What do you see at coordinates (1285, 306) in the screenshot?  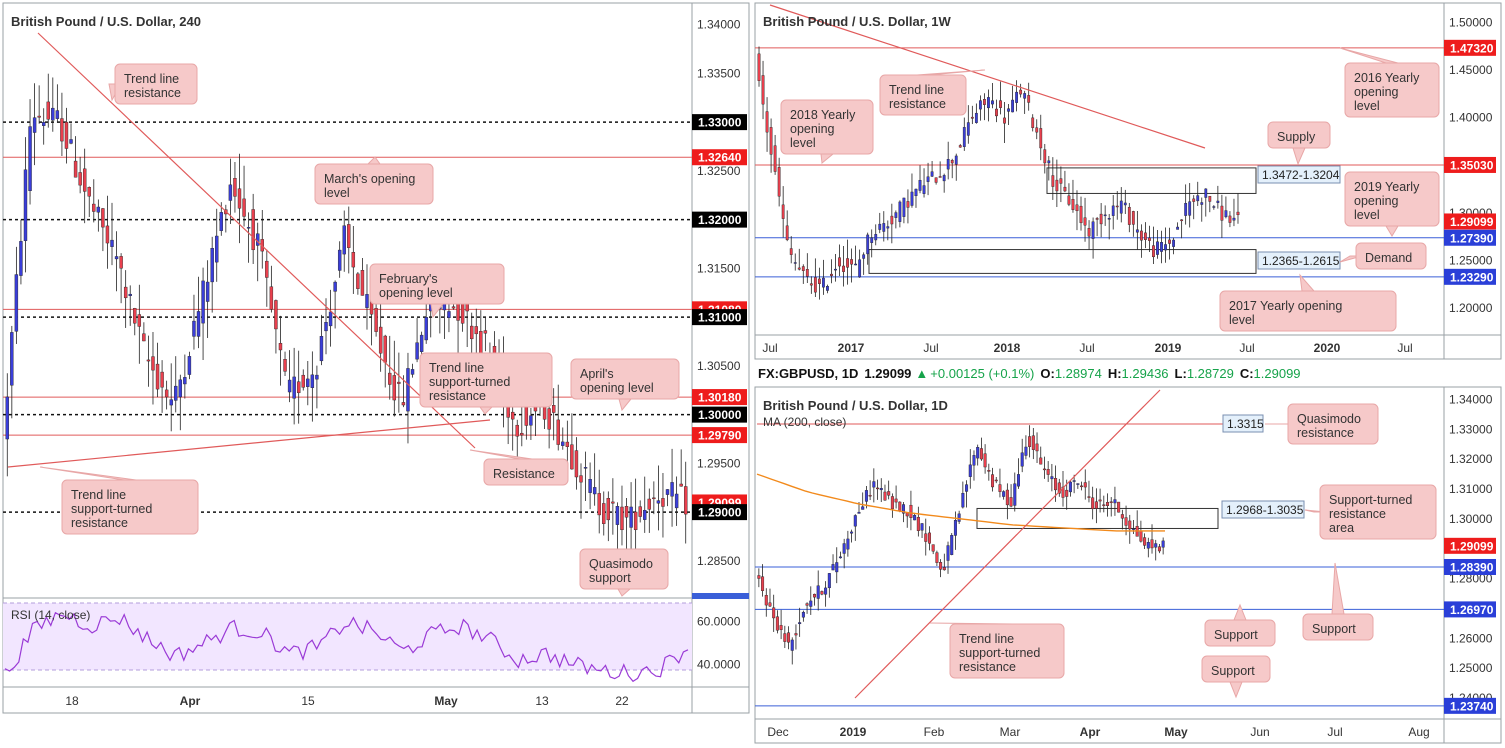 I see `note-text: 2017 Yearly opening` at bounding box center [1285, 306].